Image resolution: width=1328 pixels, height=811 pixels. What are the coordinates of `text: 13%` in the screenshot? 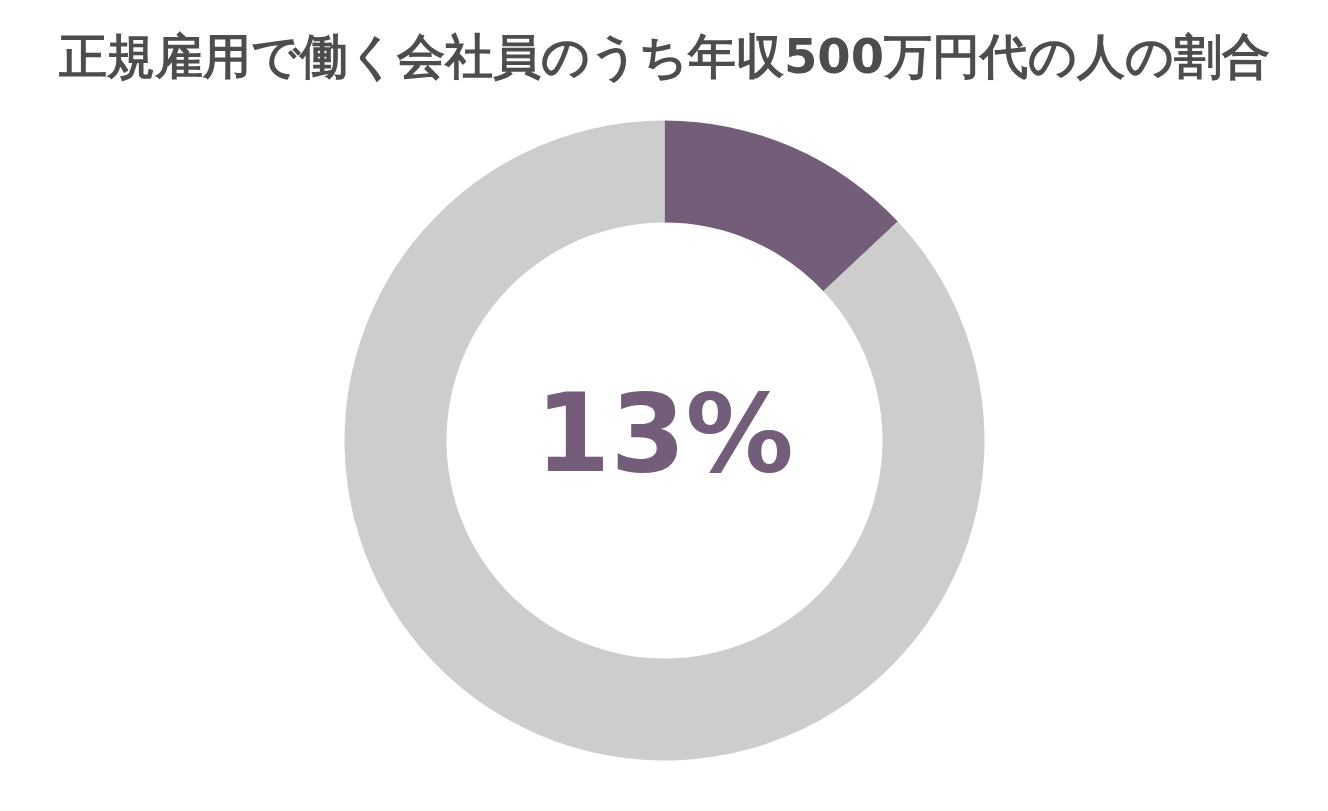 It's located at (664, 433).